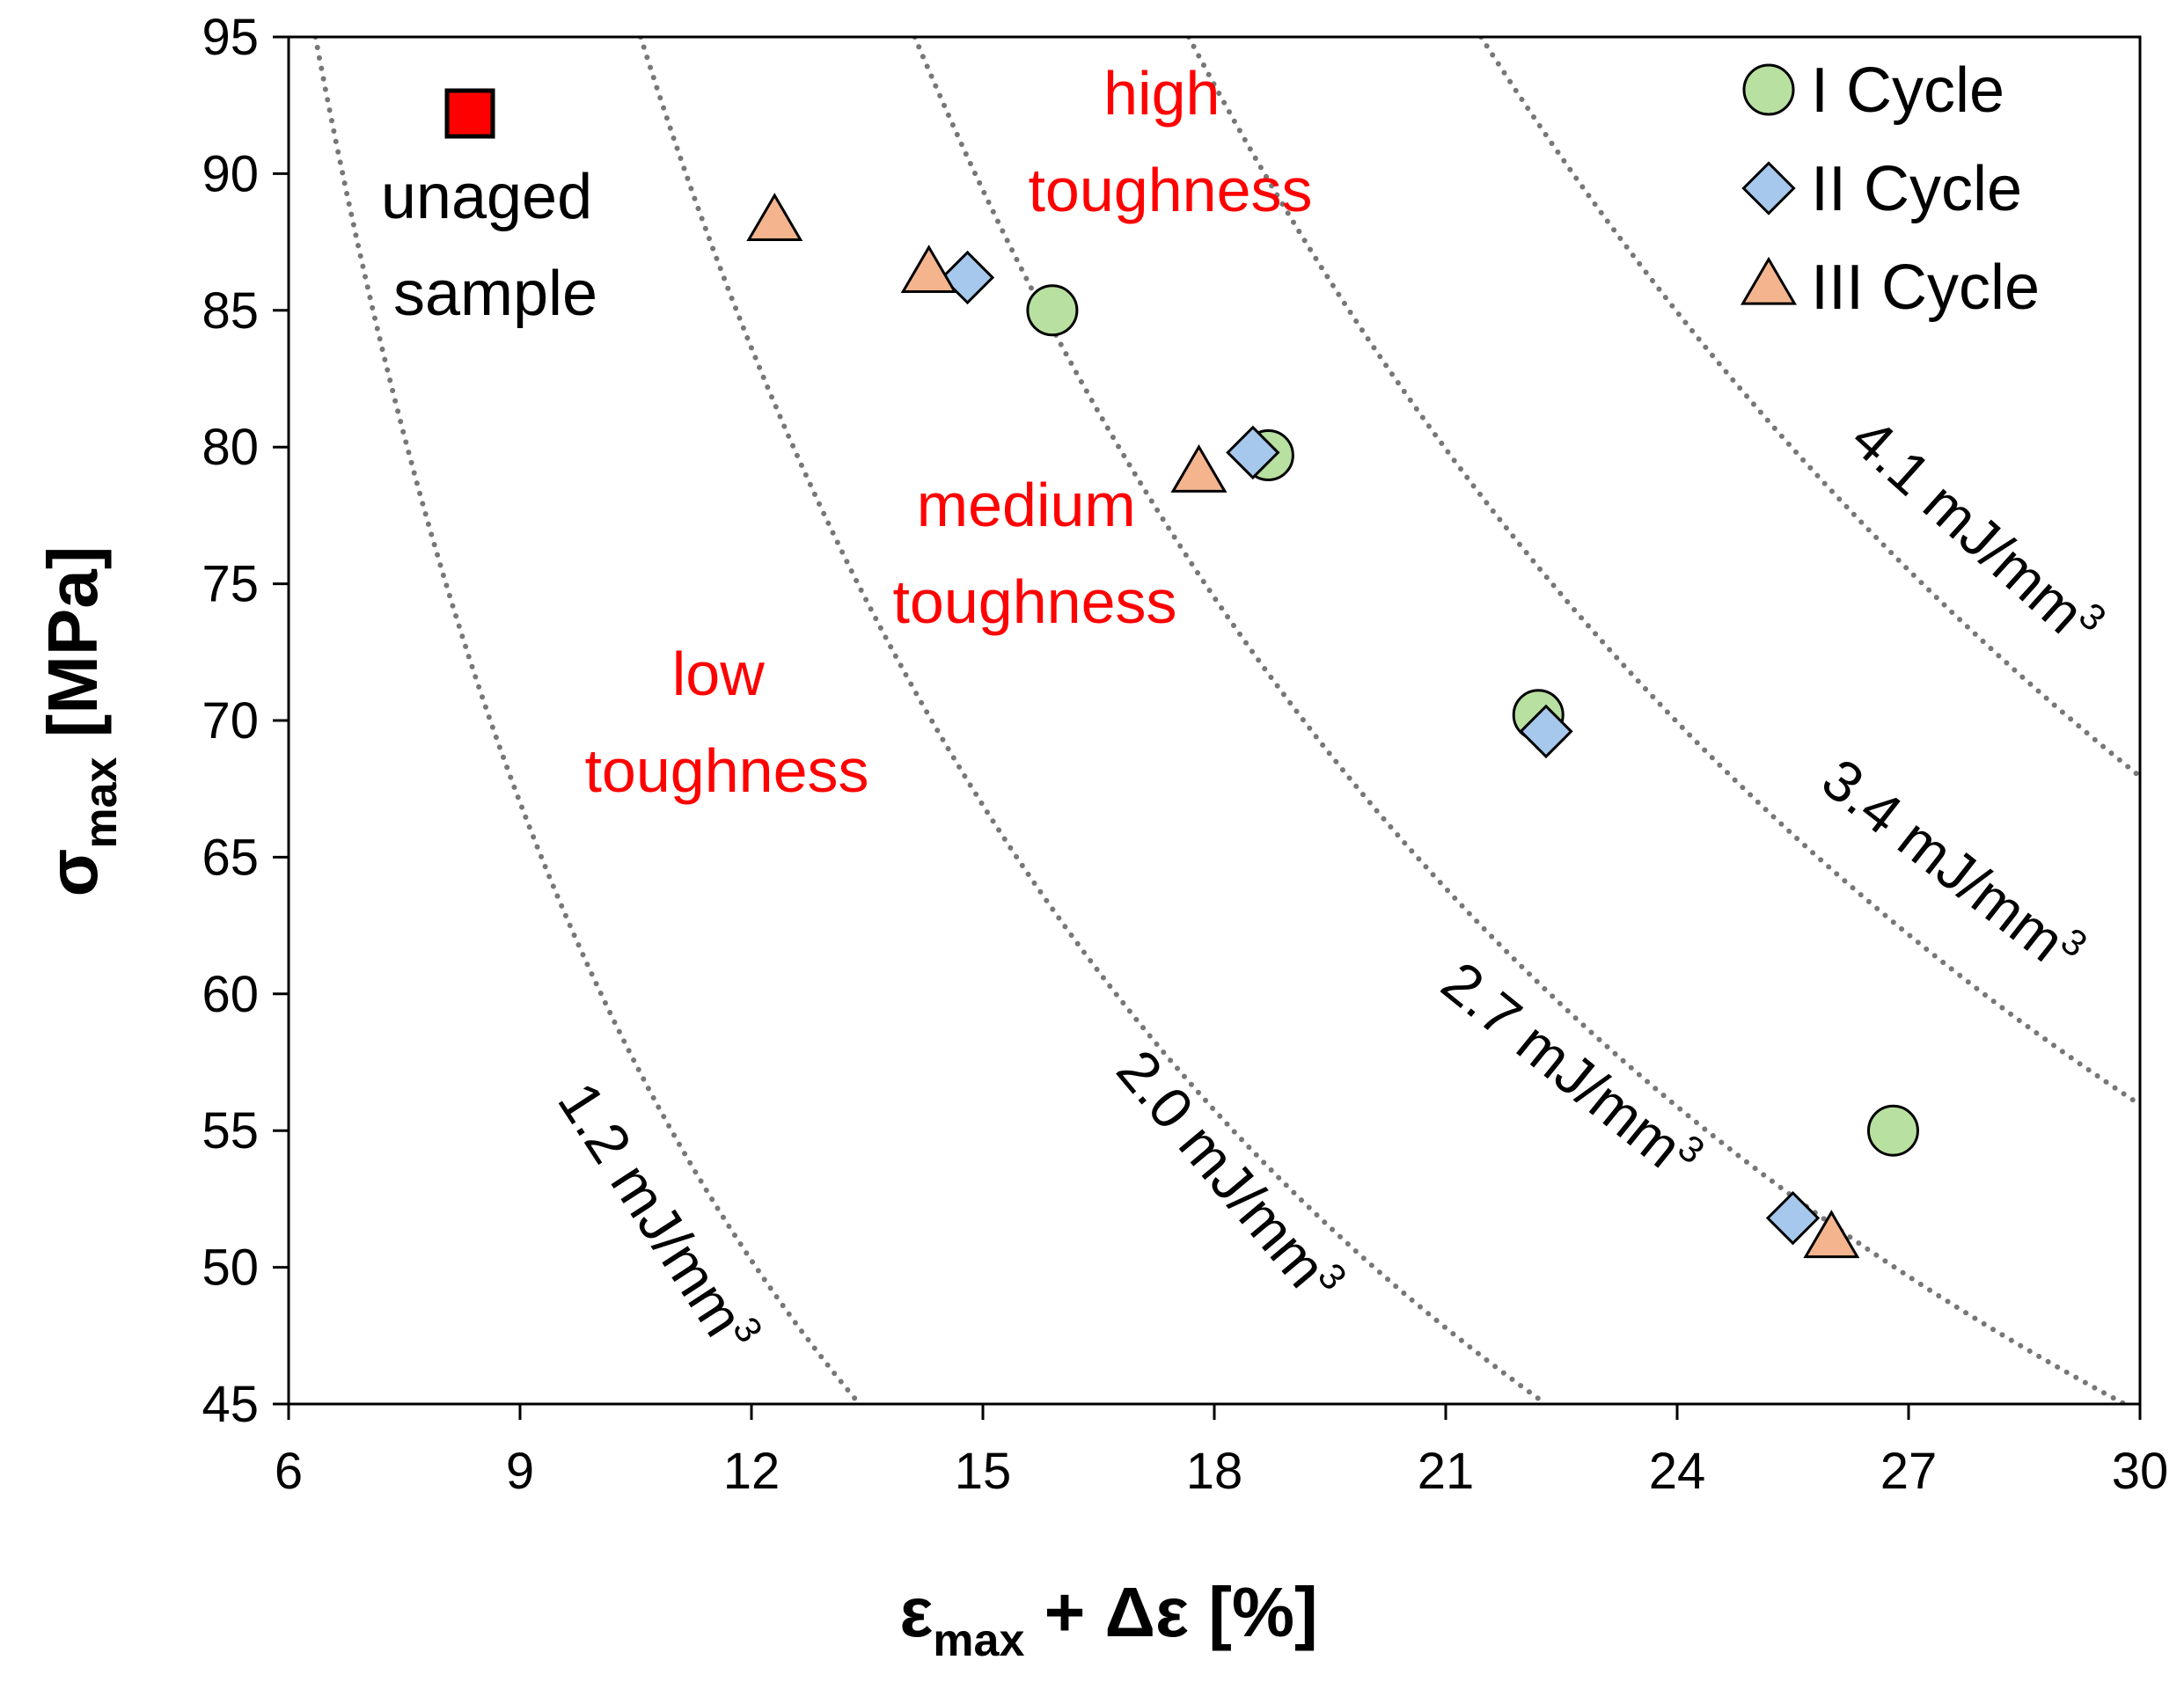 This screenshot has height=1682, width=2184. What do you see at coordinates (101, 803) in the screenshot?
I see `y-axis-subscript: max` at bounding box center [101, 803].